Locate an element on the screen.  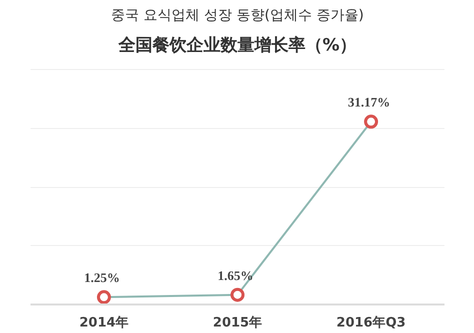
chart-subtitle: 全国餐饮企业数量增长率（%） is located at coordinates (237, 46).